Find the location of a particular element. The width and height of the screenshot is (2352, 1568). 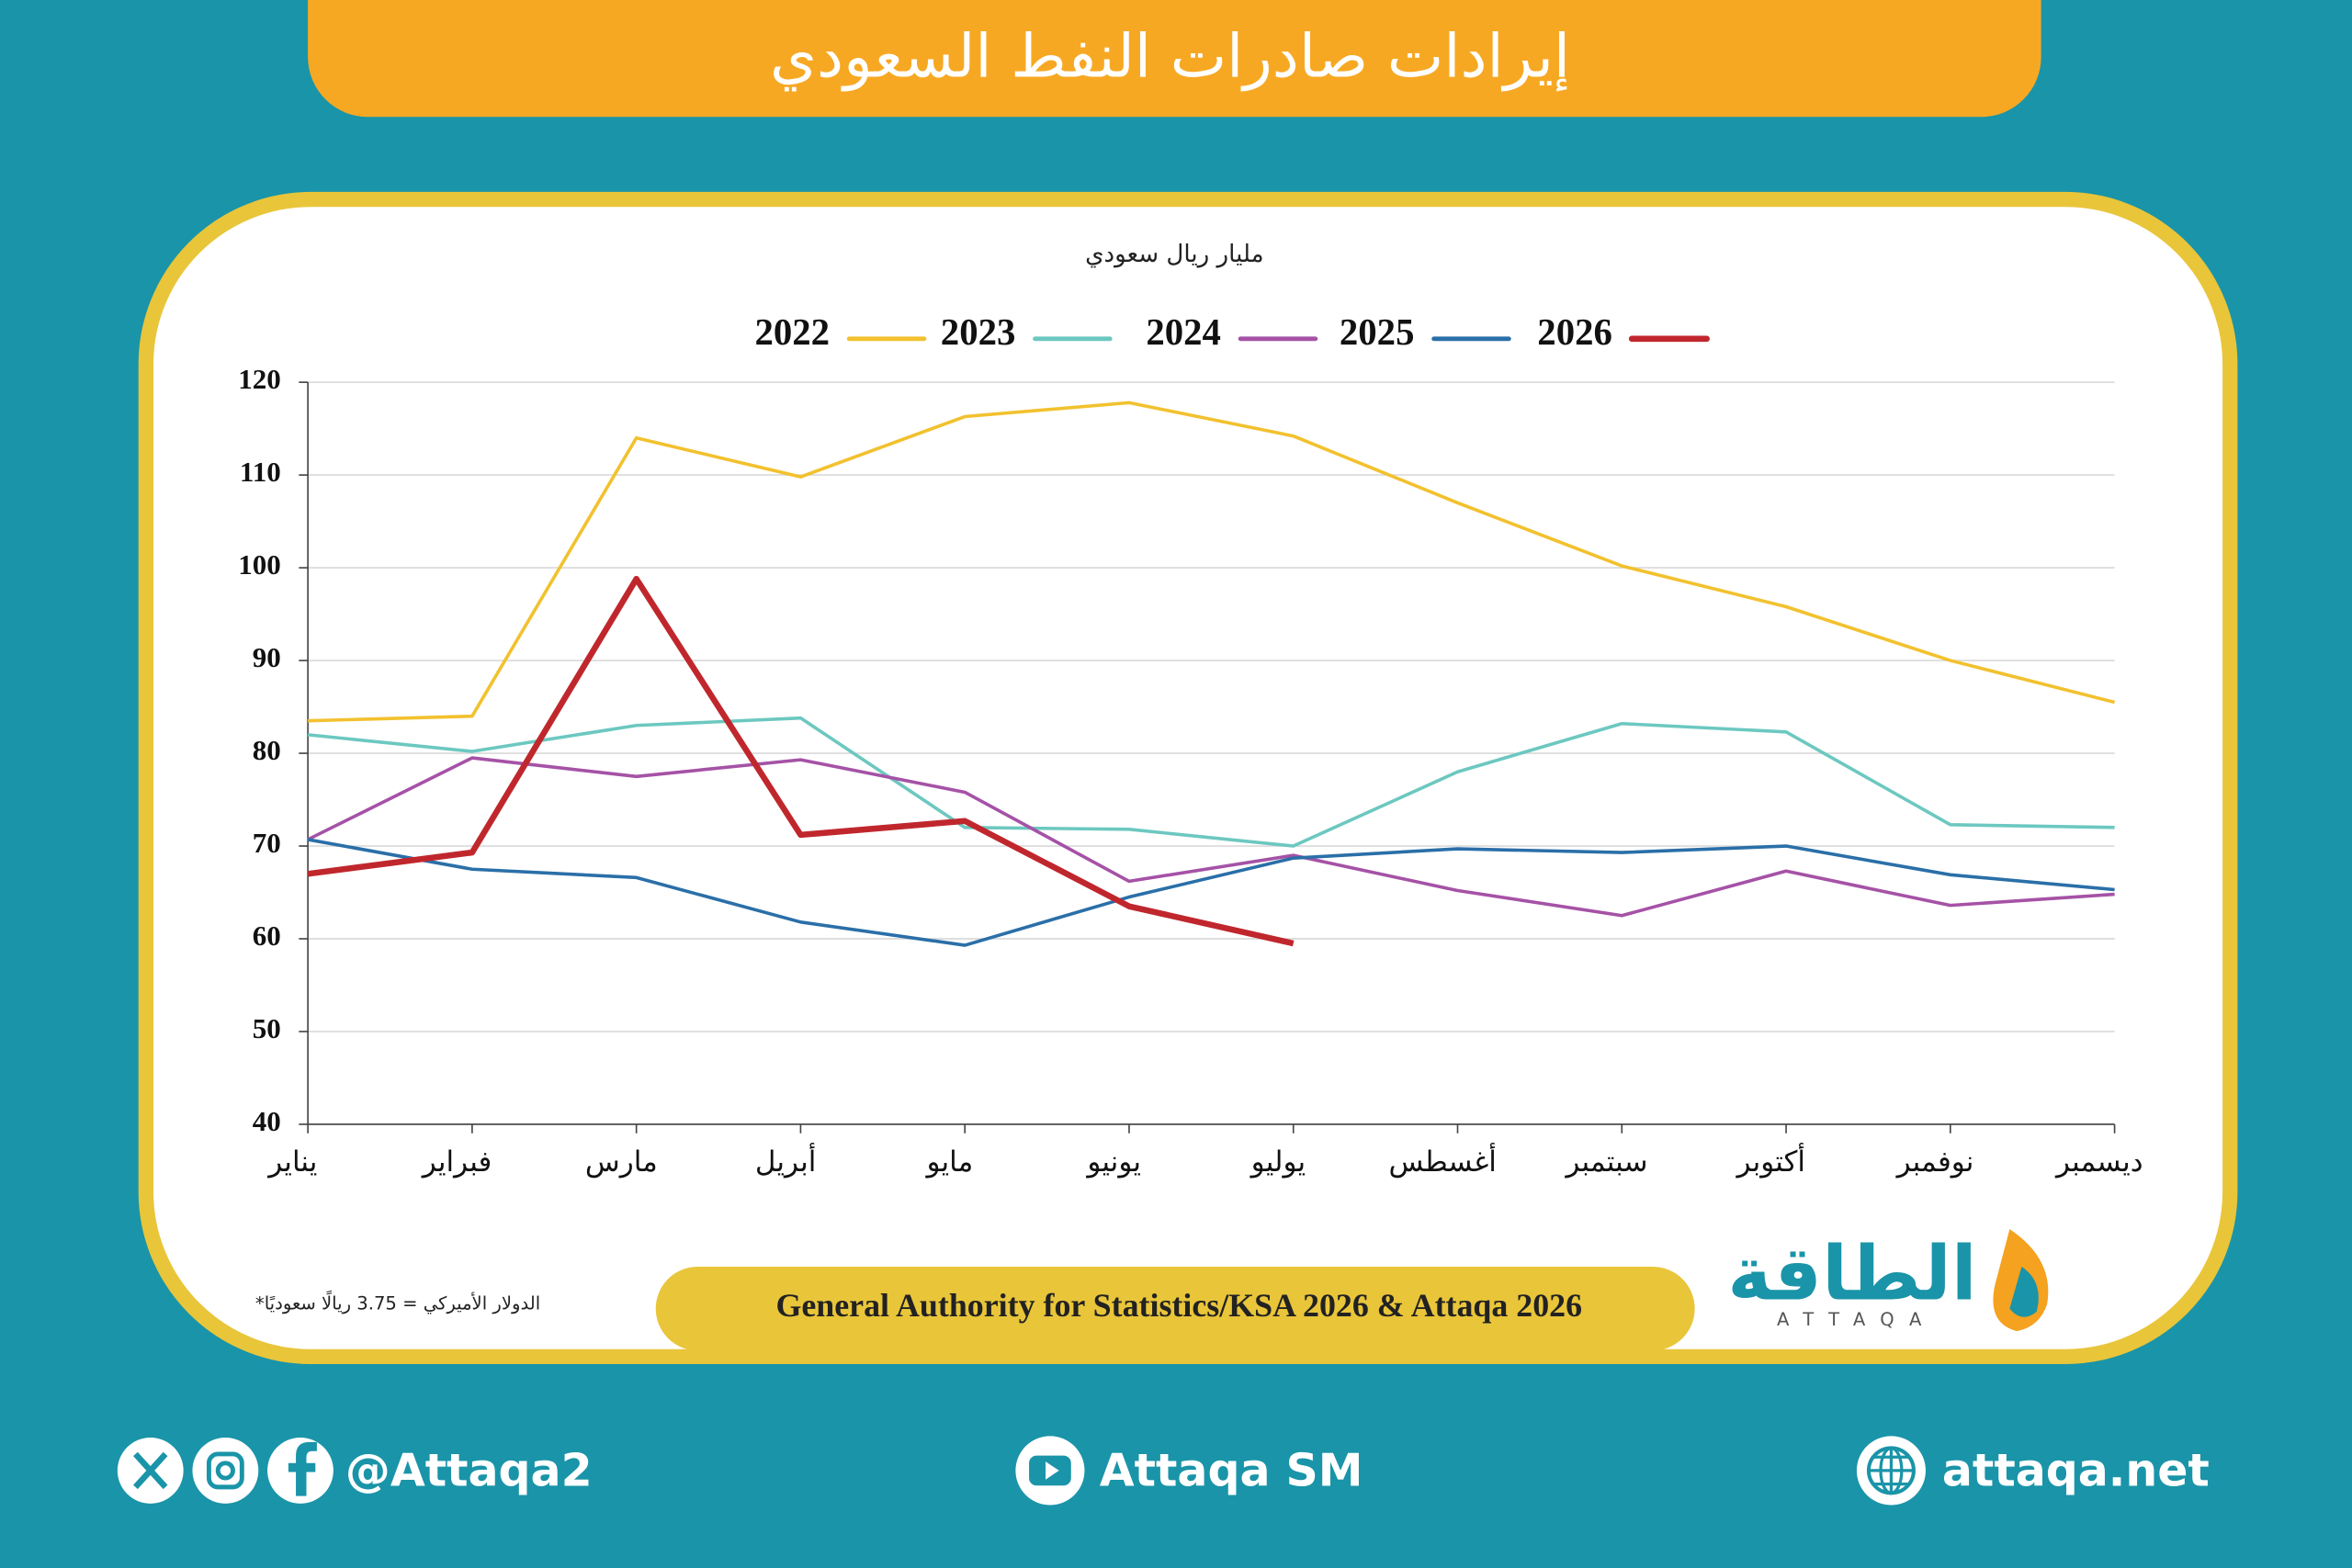

logo-latin: ATTAQA is located at coordinates (1857, 1319).